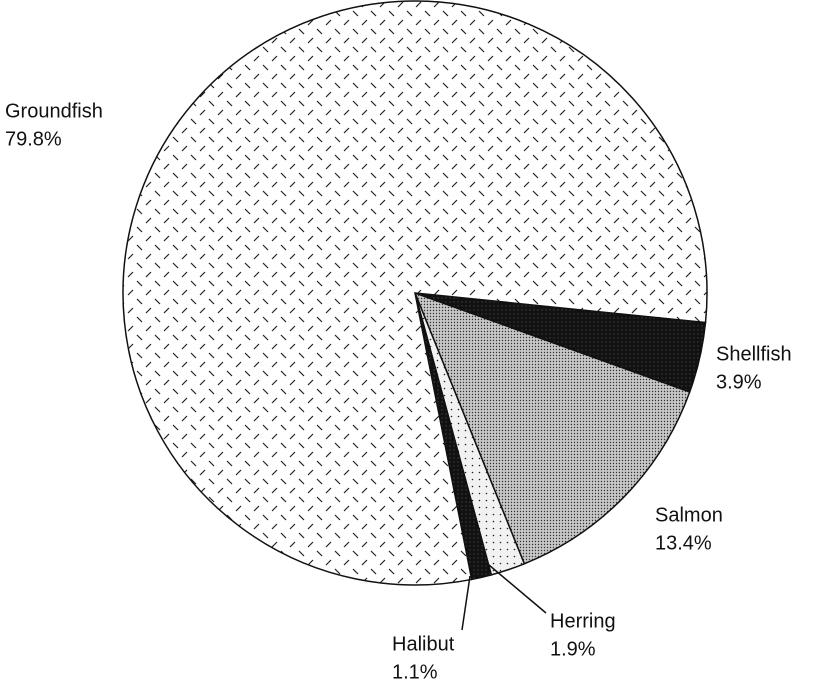 The height and width of the screenshot is (687, 822). Describe the element at coordinates (552, 428) in the screenshot. I see `pie-slice` at that location.